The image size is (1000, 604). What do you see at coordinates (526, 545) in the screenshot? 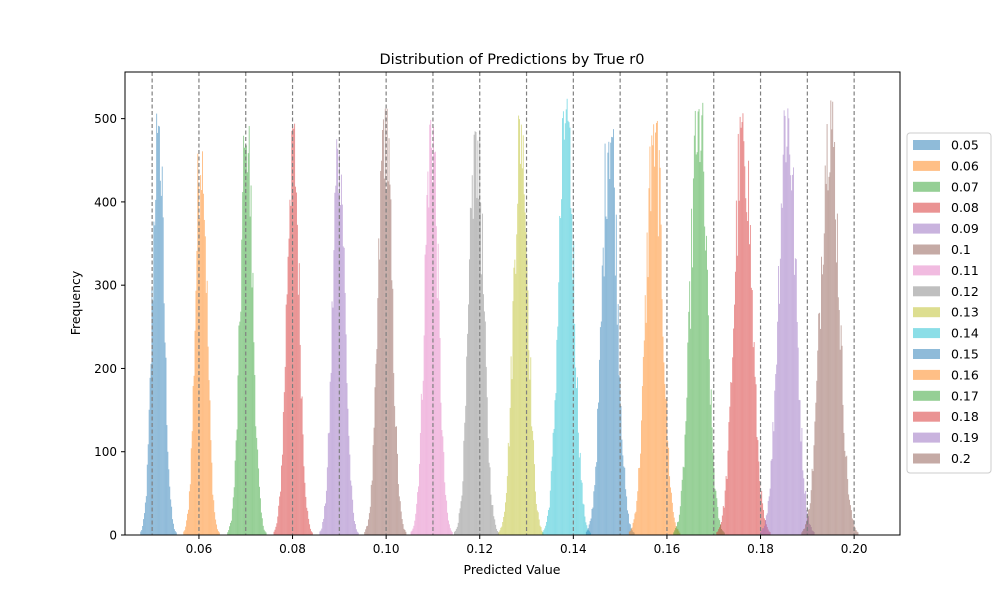
I see `x-axis: 0.06 0.08 0.10 0.12 0.14 0.16 0.18 0.20` at bounding box center [526, 545].